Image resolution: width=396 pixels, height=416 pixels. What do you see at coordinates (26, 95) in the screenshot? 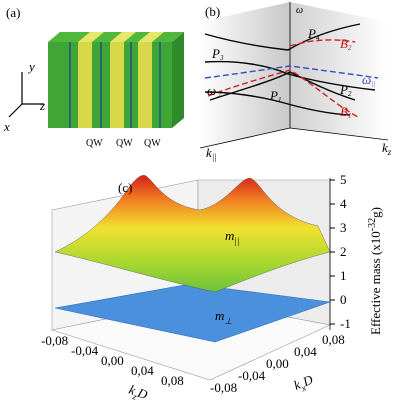
I see `axis-icon` at bounding box center [26, 95].